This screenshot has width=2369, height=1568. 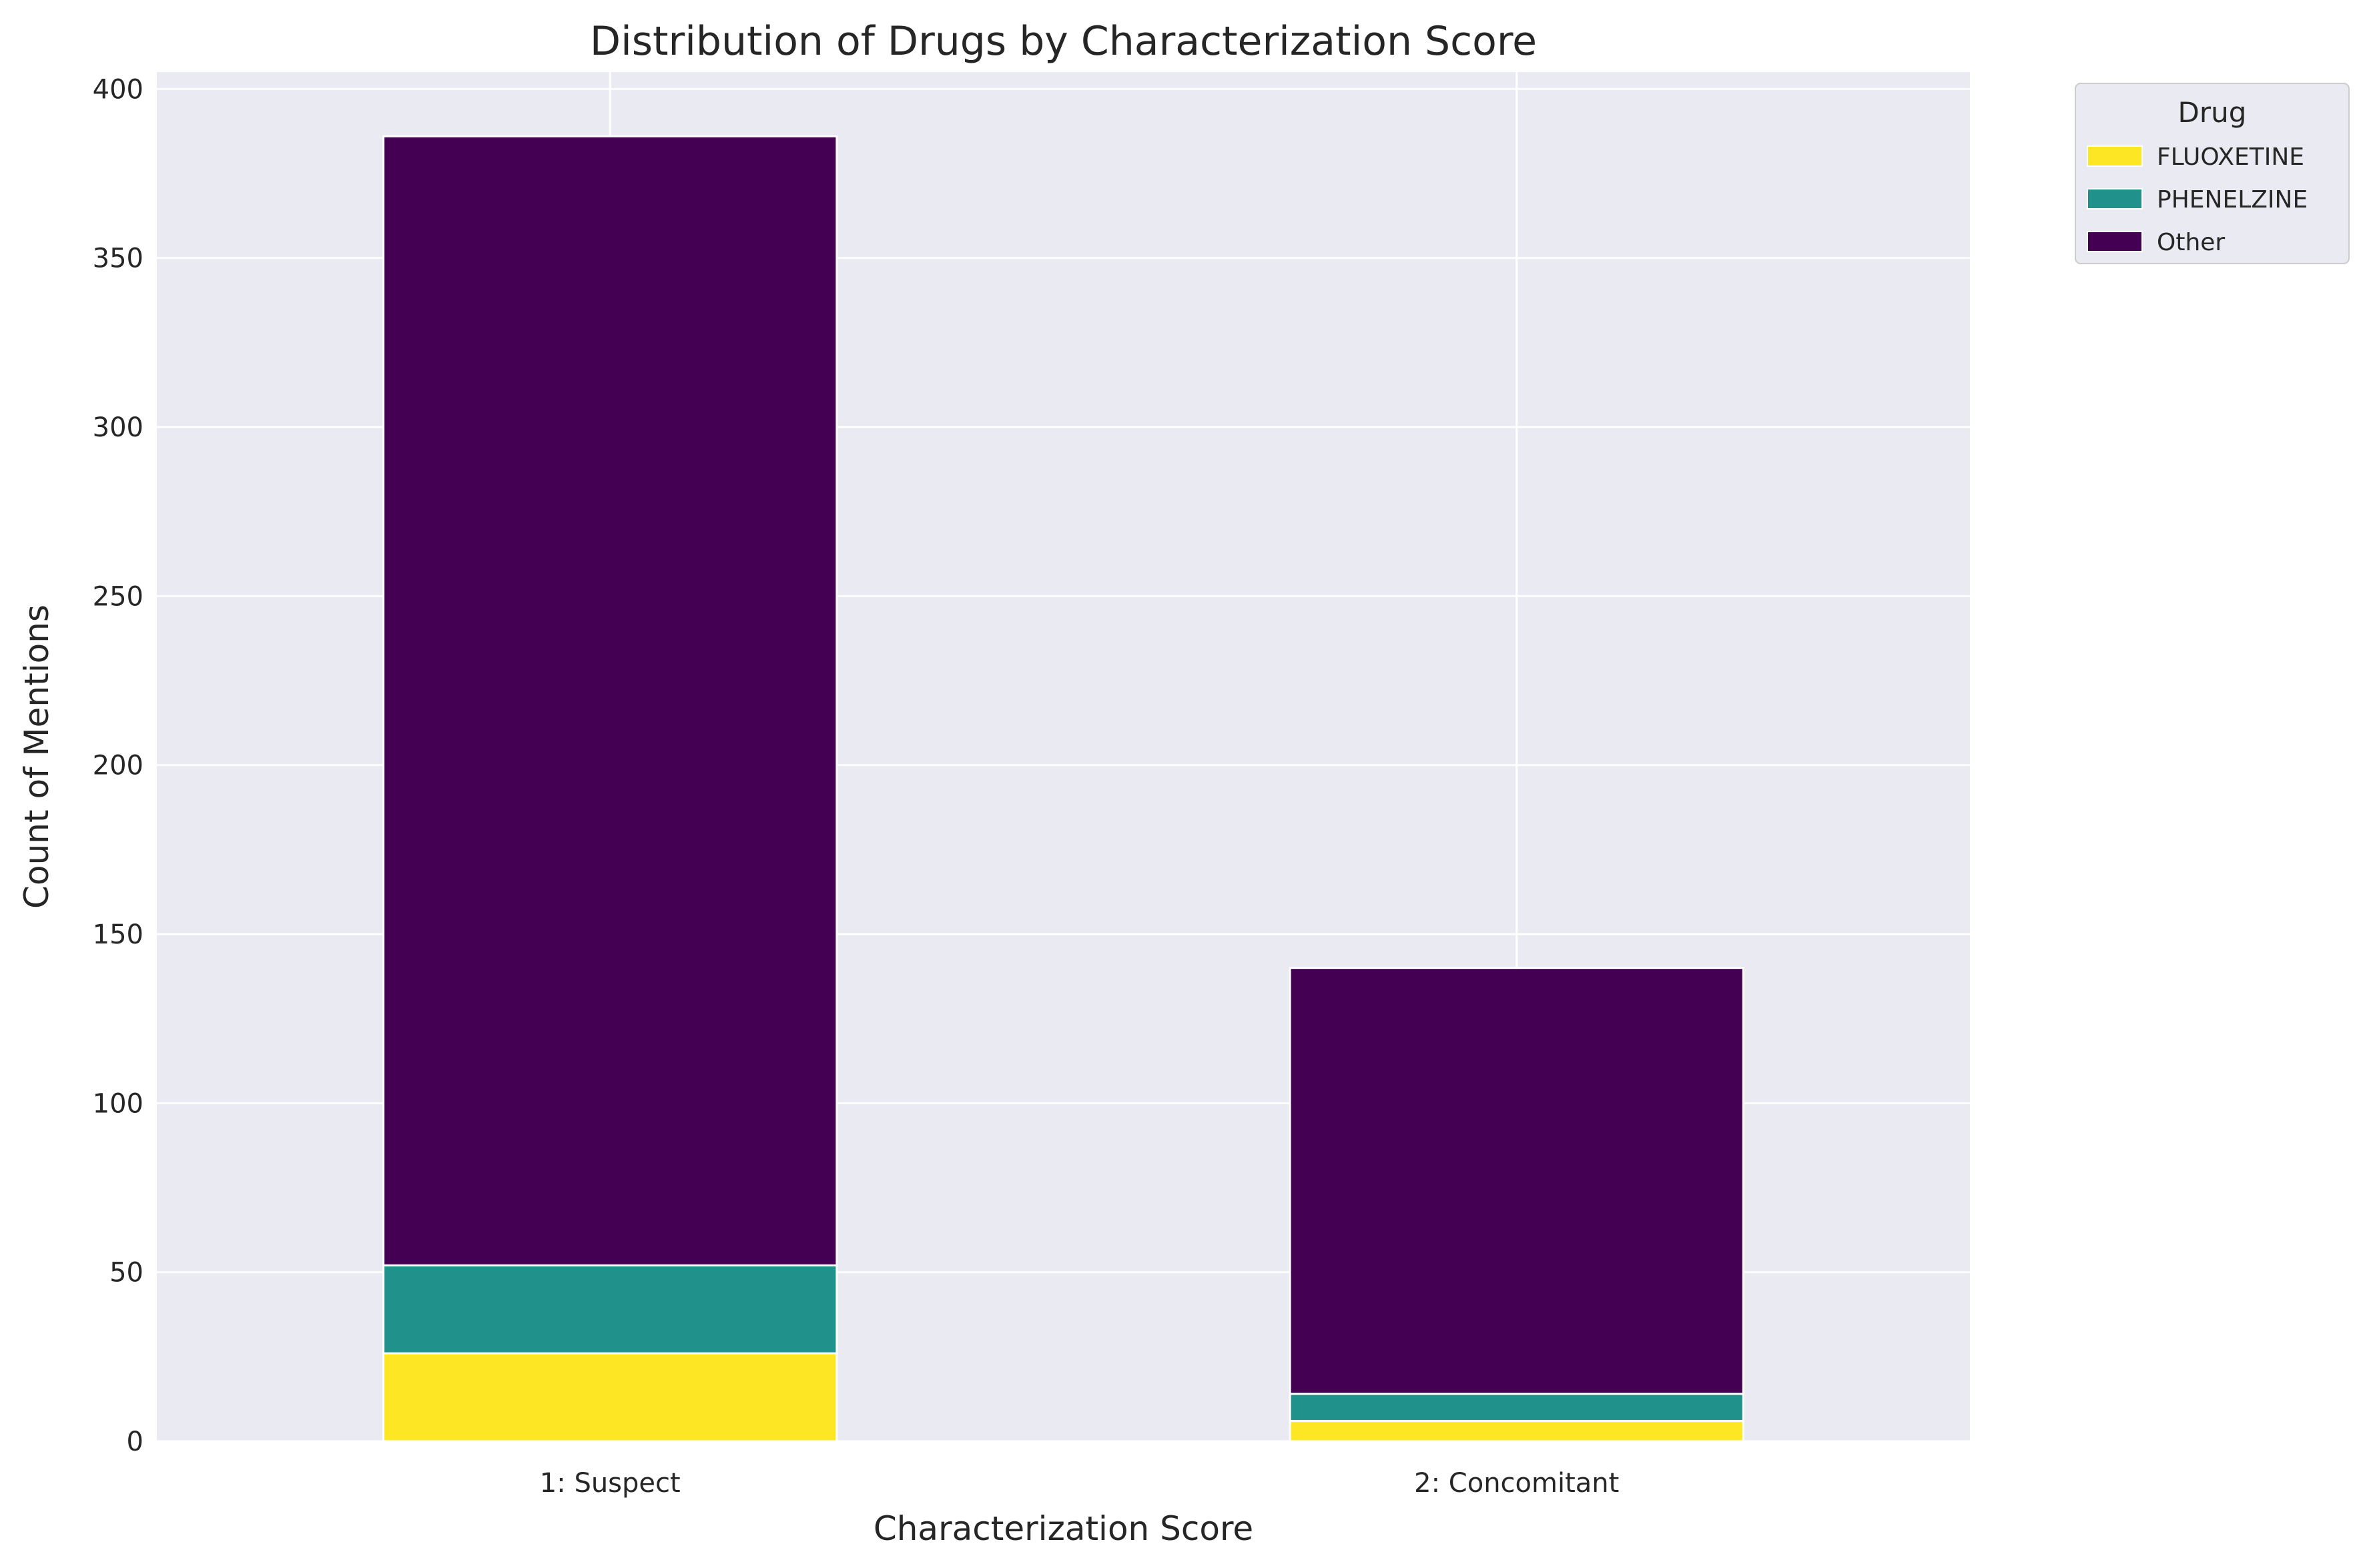 What do you see at coordinates (1516, 1483) in the screenshot?
I see `x-tick-label: 2: Concomitant` at bounding box center [1516, 1483].